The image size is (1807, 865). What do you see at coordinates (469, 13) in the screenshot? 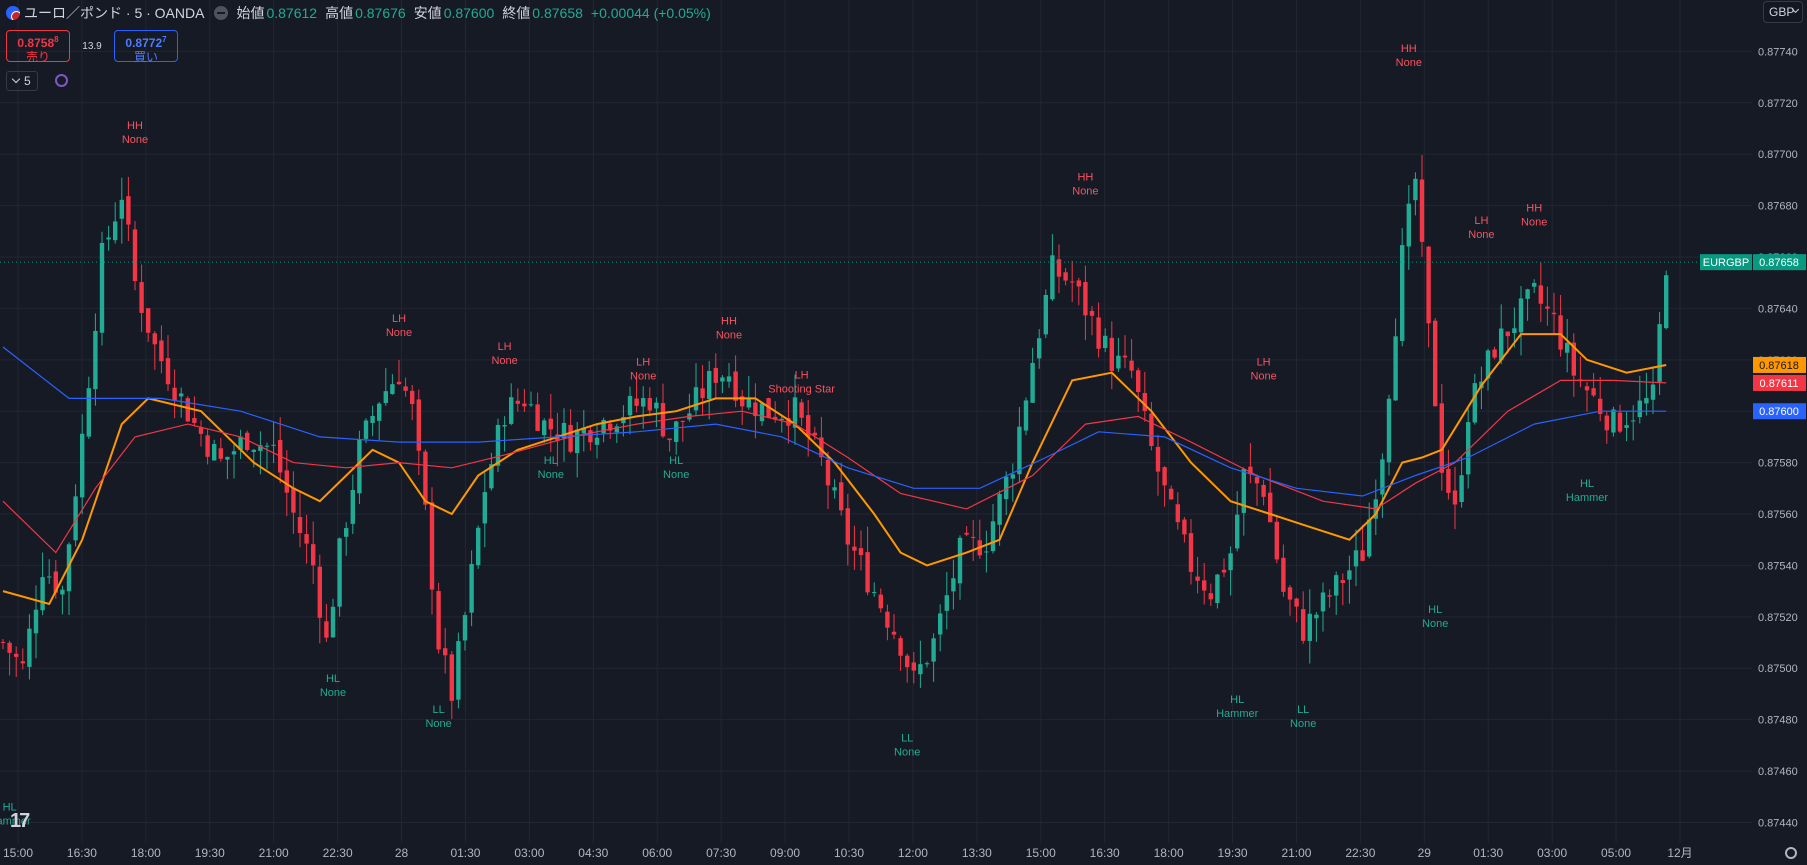
I see `low-value: 0.87600` at bounding box center [469, 13].